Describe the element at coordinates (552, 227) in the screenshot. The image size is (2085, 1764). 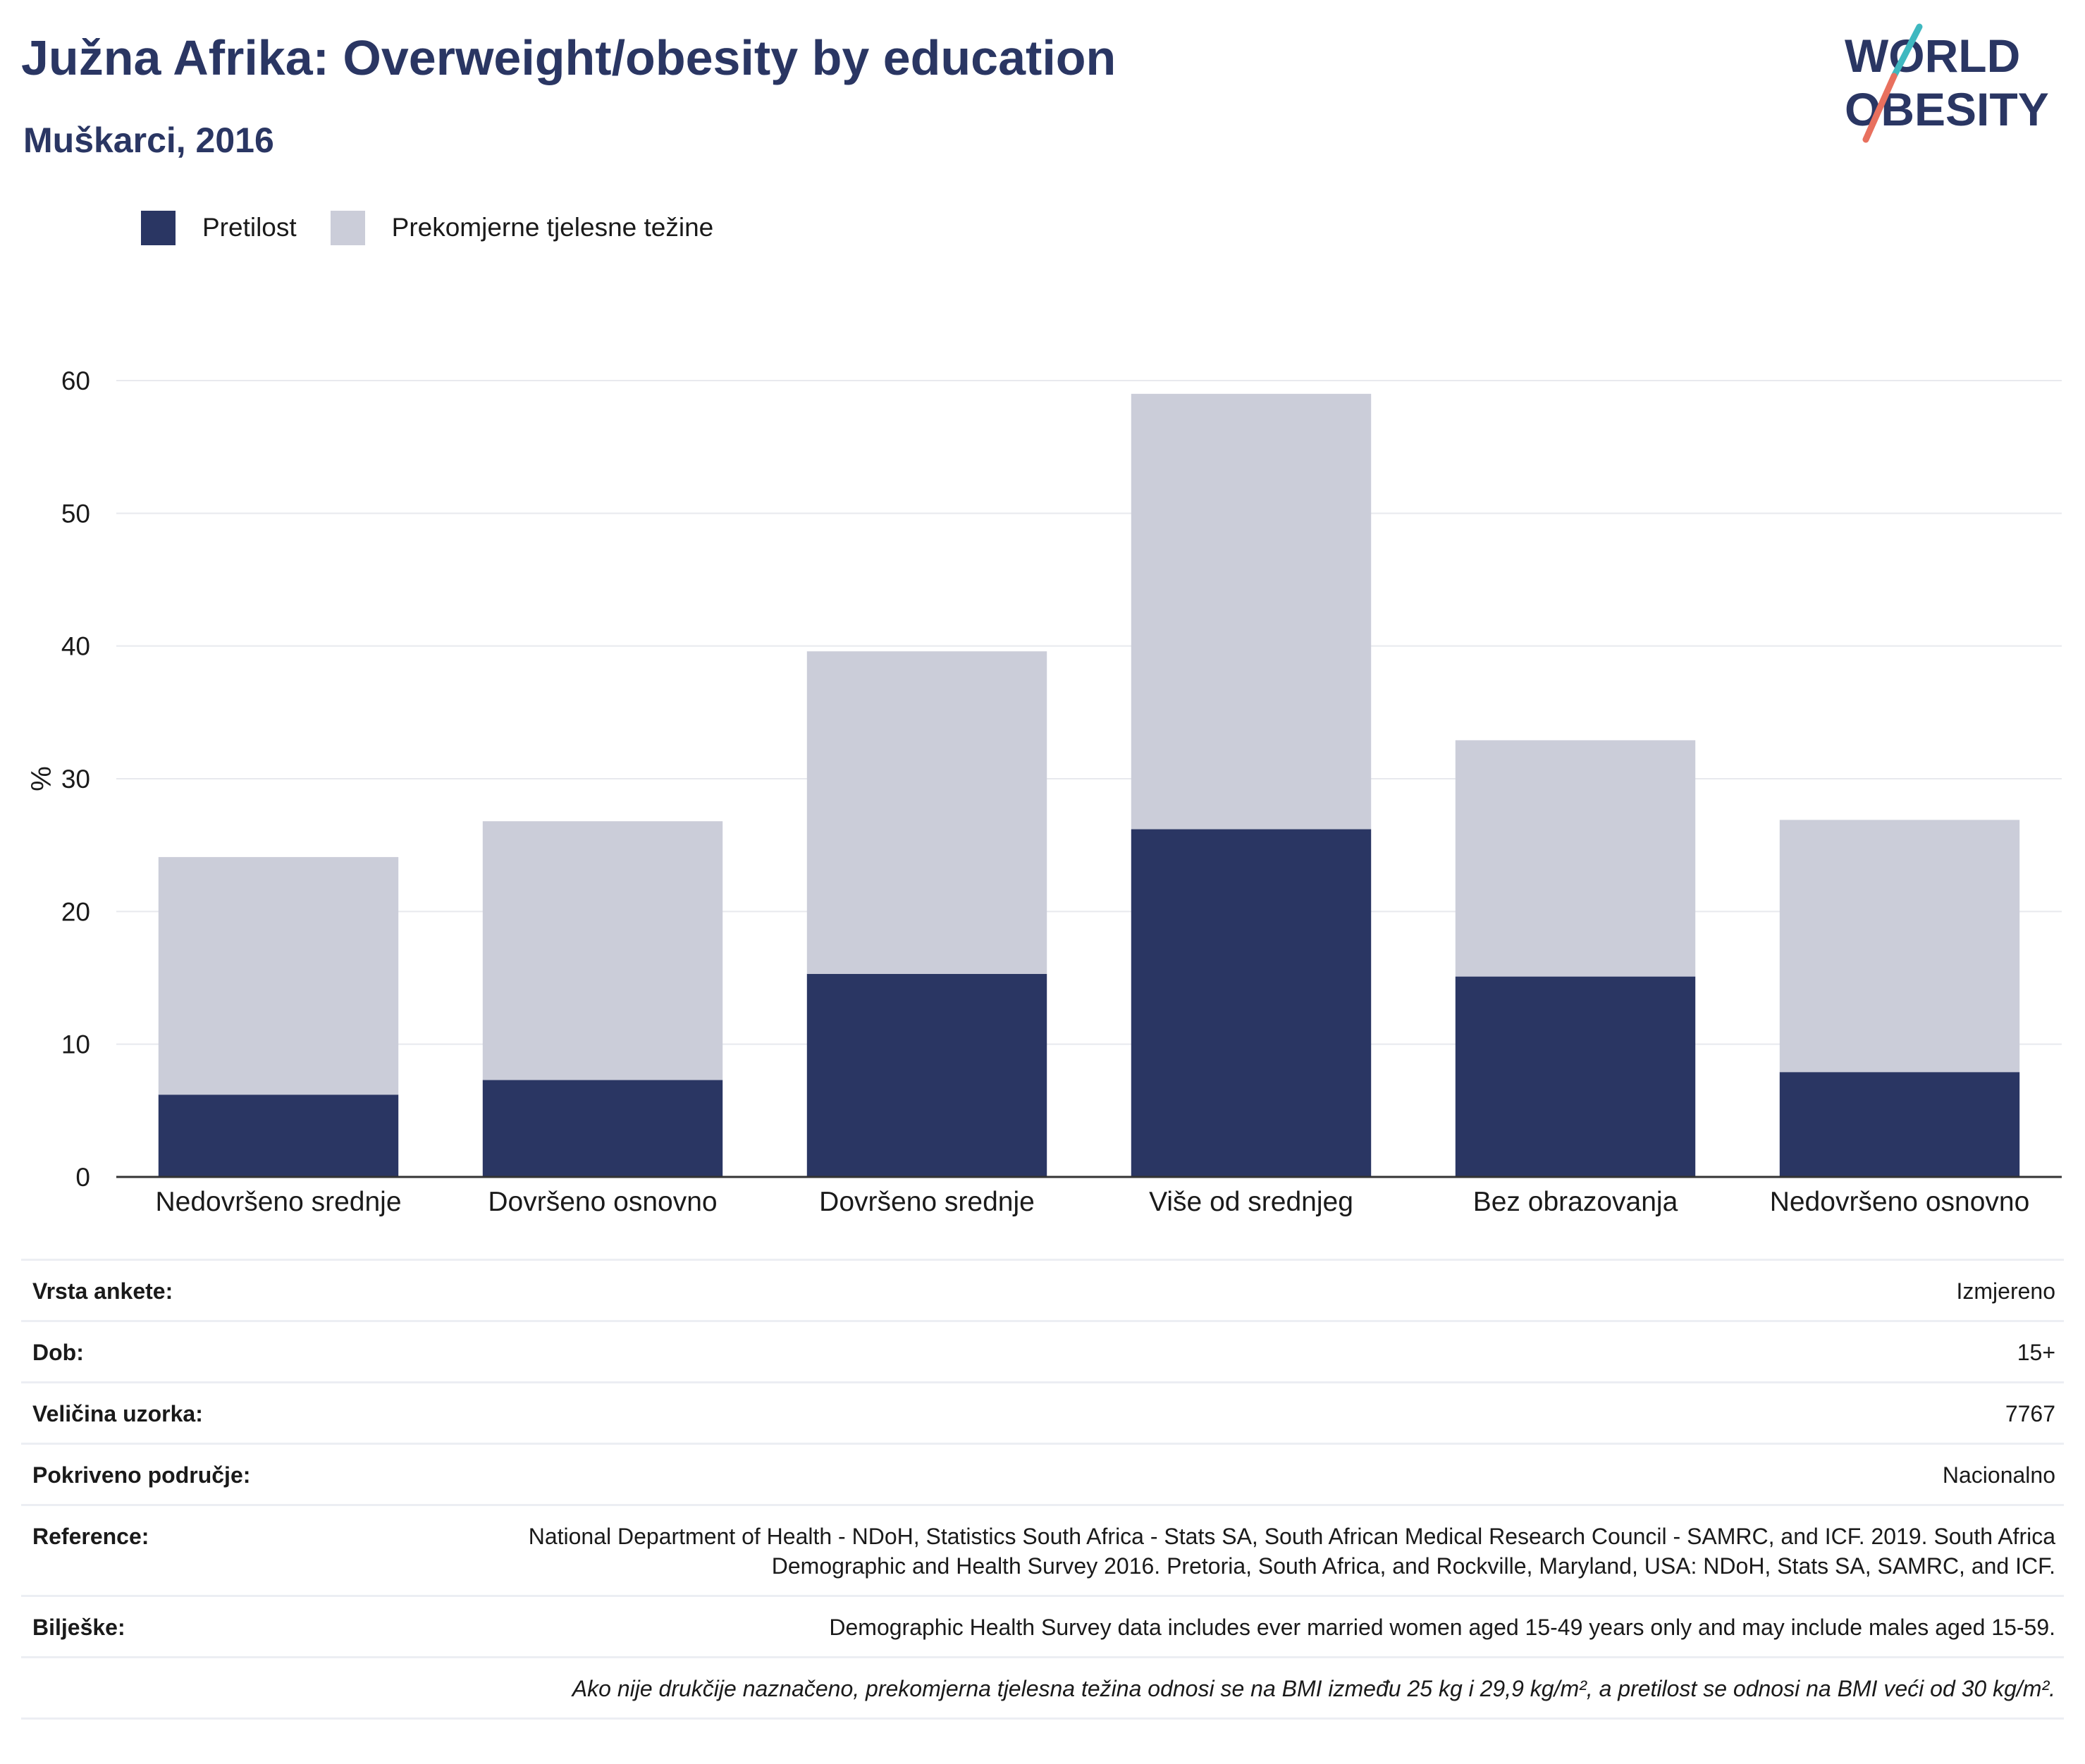
I see `legend-label-overweight: Prekomjerne tjelesne težine` at that location.